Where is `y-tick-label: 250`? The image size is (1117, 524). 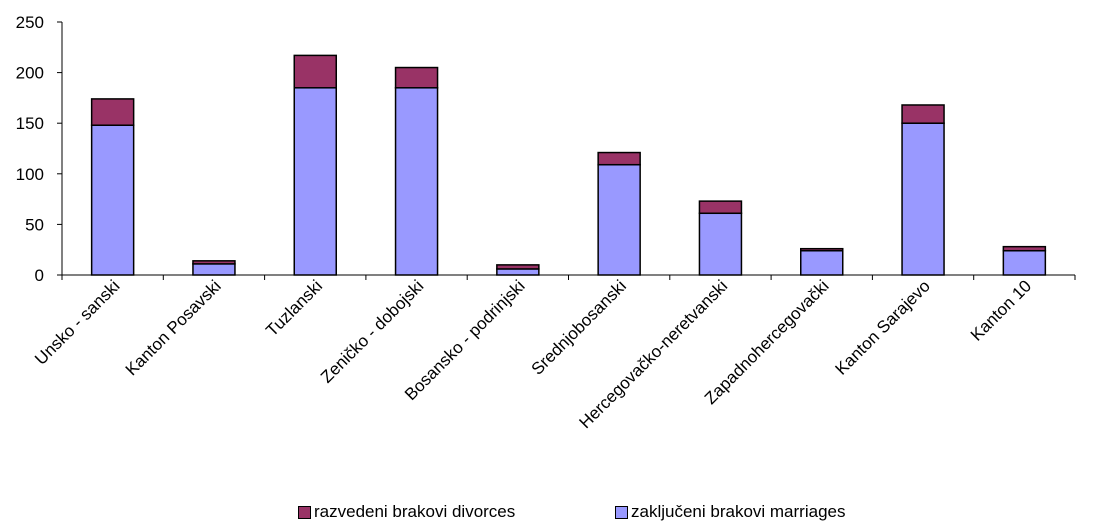
y-tick-label: 250 is located at coordinates (30, 22).